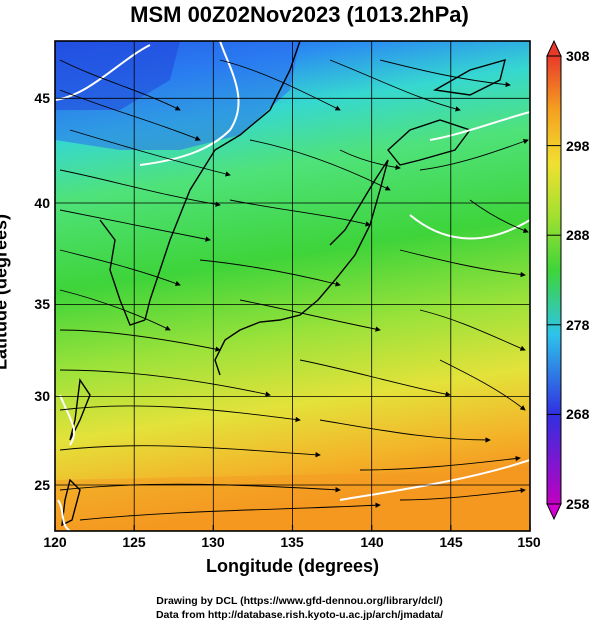 Image resolution: width=599 pixels, height=625 pixels. What do you see at coordinates (299, 14) in the screenshot?
I see `chart-title: MSM 00Z02Nov2023 (1013.2hPa)` at bounding box center [299, 14].